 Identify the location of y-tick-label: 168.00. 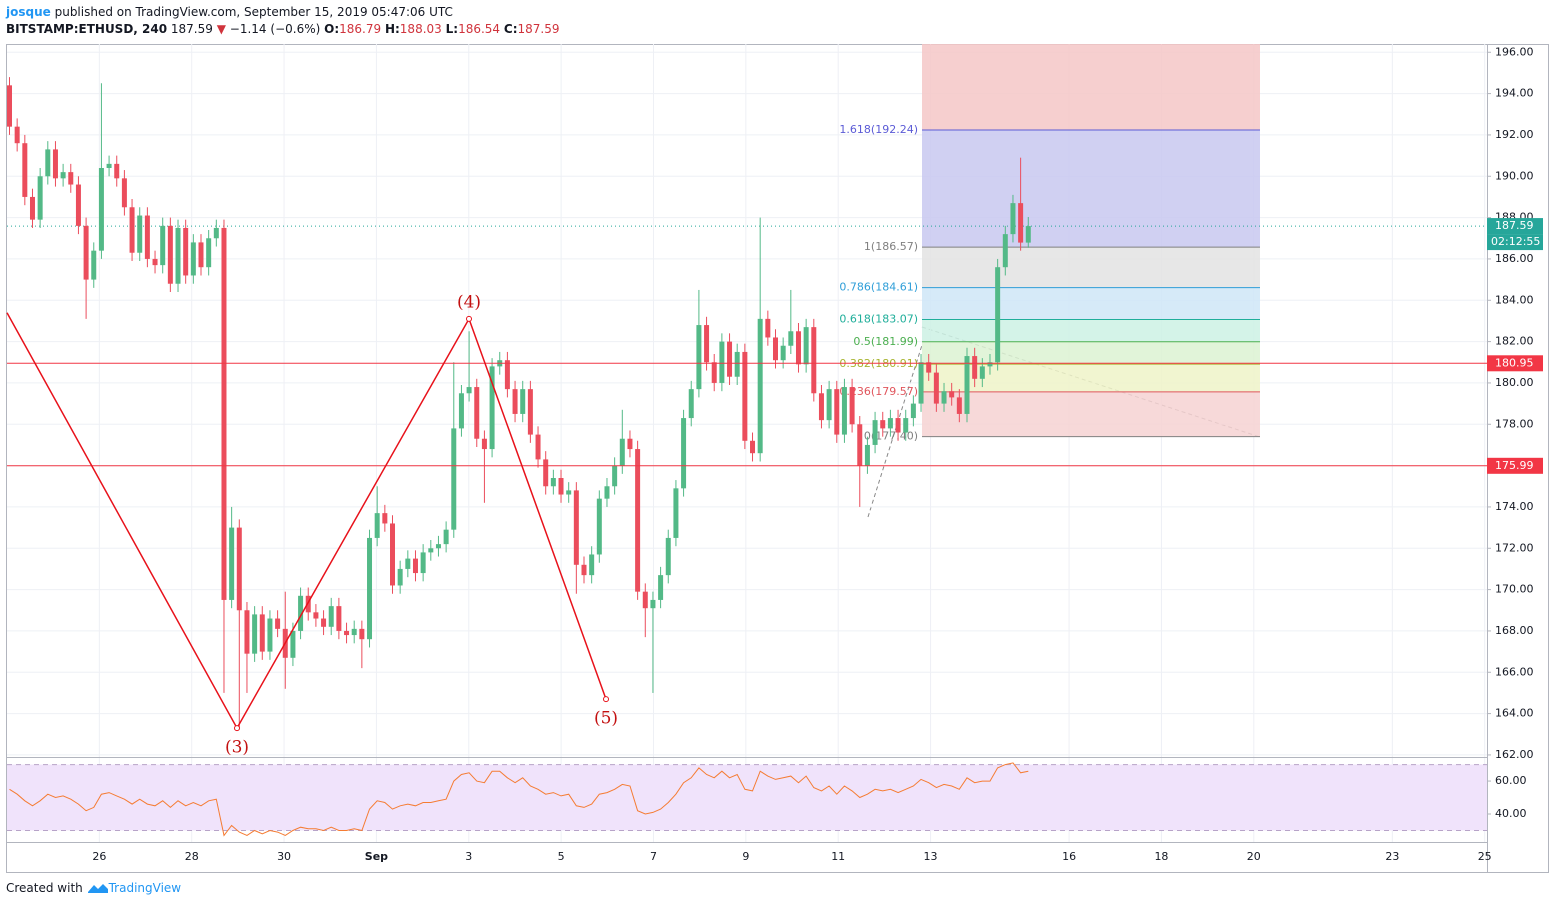
(1514, 630).